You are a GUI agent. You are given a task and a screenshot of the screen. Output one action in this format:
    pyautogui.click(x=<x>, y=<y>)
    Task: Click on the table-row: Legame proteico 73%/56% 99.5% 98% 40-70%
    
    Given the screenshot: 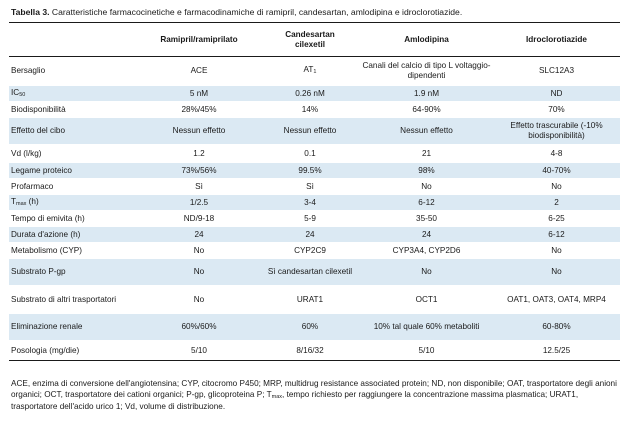 What is the action you would take?
    pyautogui.click(x=314, y=170)
    